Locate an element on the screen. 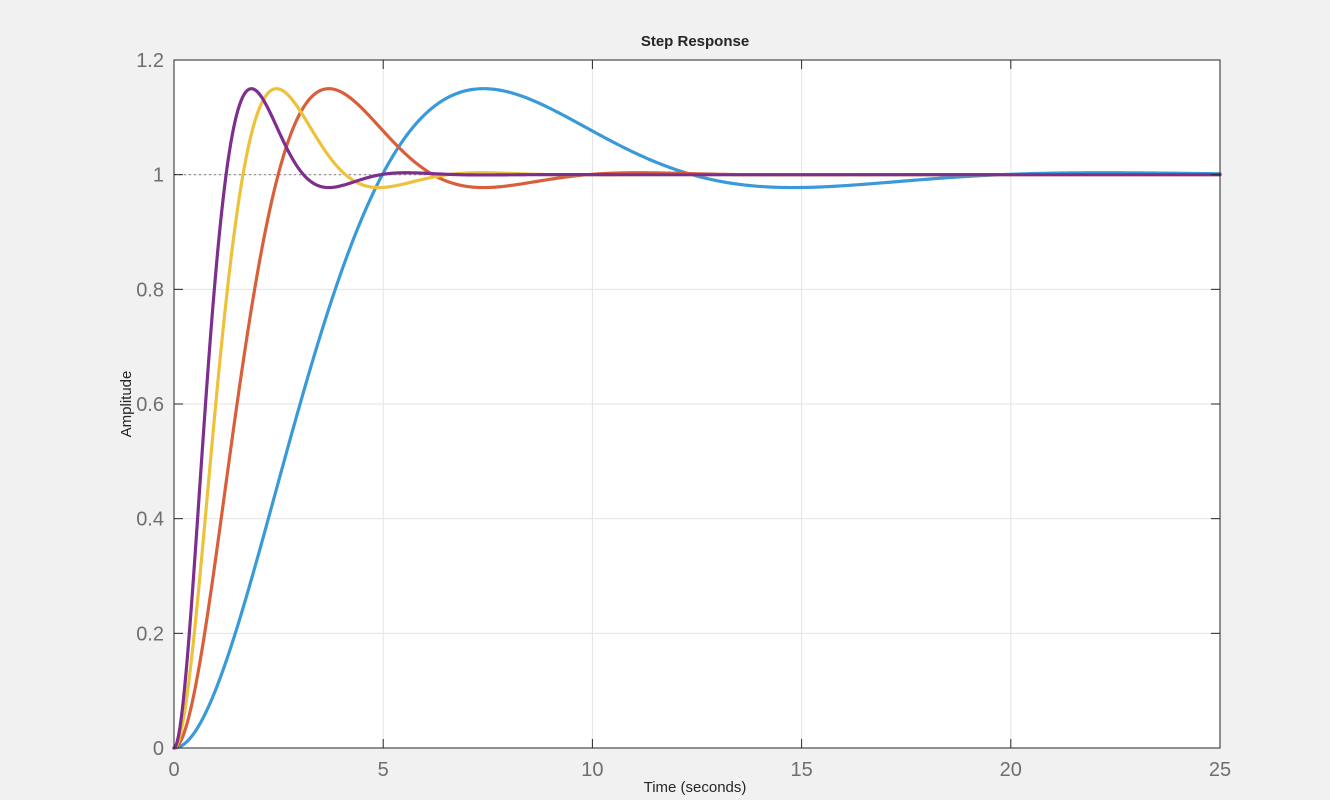 Image resolution: width=1330 pixels, height=800 pixels. x-axis-label: Time (seconds) is located at coordinates (695, 787).